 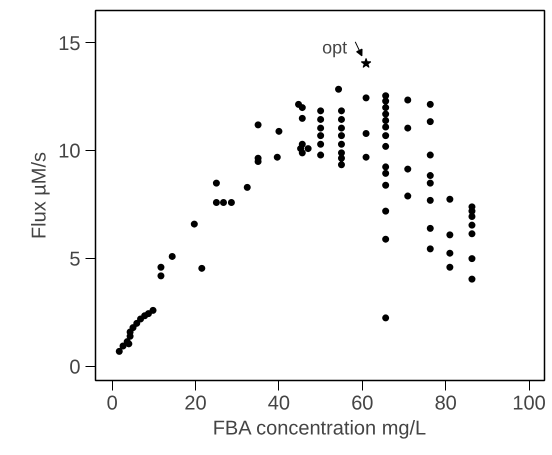 What do you see at coordinates (74, 259) in the screenshot?
I see `y-tick-label: 5` at bounding box center [74, 259].